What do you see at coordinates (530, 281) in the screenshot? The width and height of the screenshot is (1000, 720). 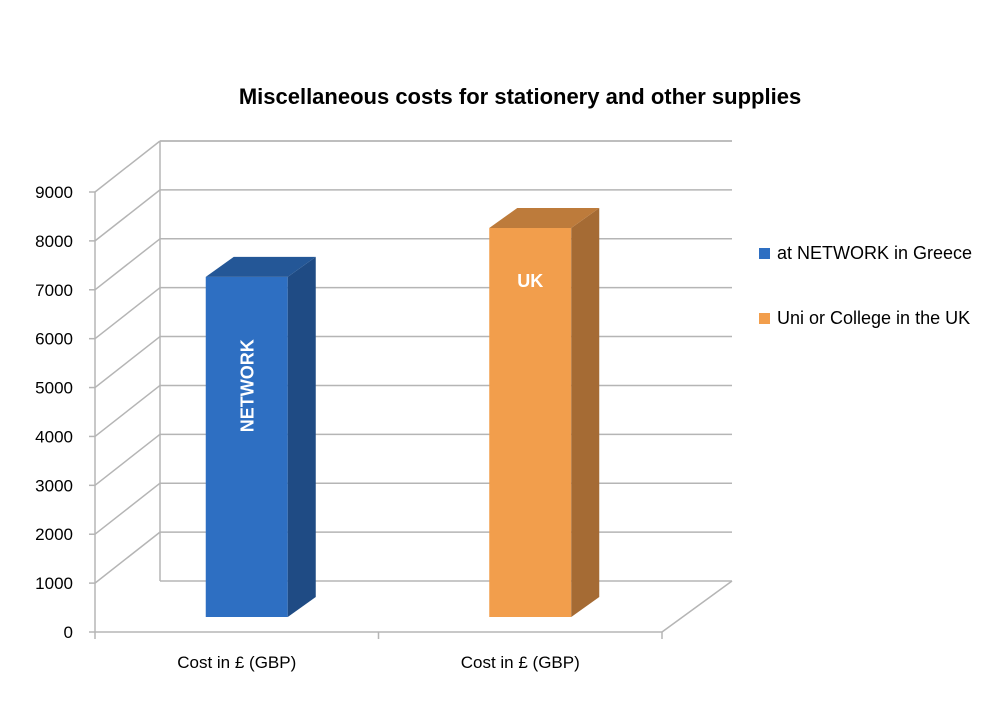 I see `bar-data-label: UK` at bounding box center [530, 281].